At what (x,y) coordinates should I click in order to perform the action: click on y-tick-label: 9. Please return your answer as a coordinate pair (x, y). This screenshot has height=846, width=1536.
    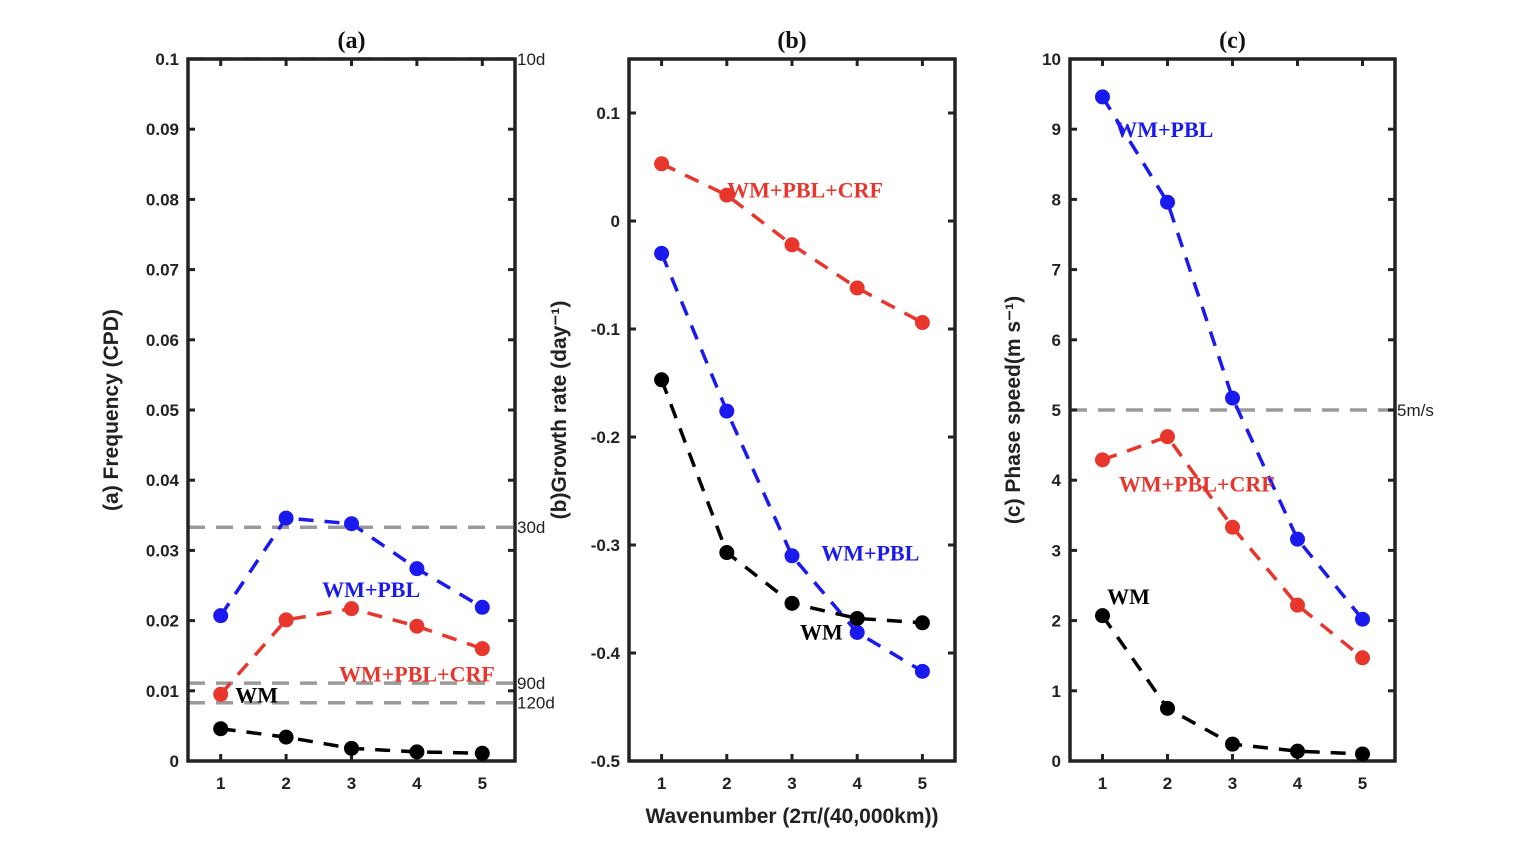
    Looking at the image, I should click on (1056, 129).